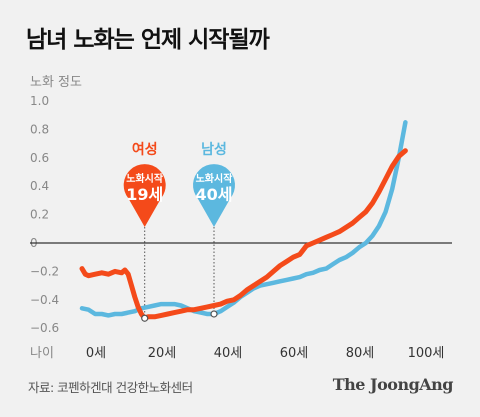 This screenshot has height=417, width=480. What do you see at coordinates (56, 82) in the screenshot?
I see `y-axis-label: 노화 정도` at bounding box center [56, 82].